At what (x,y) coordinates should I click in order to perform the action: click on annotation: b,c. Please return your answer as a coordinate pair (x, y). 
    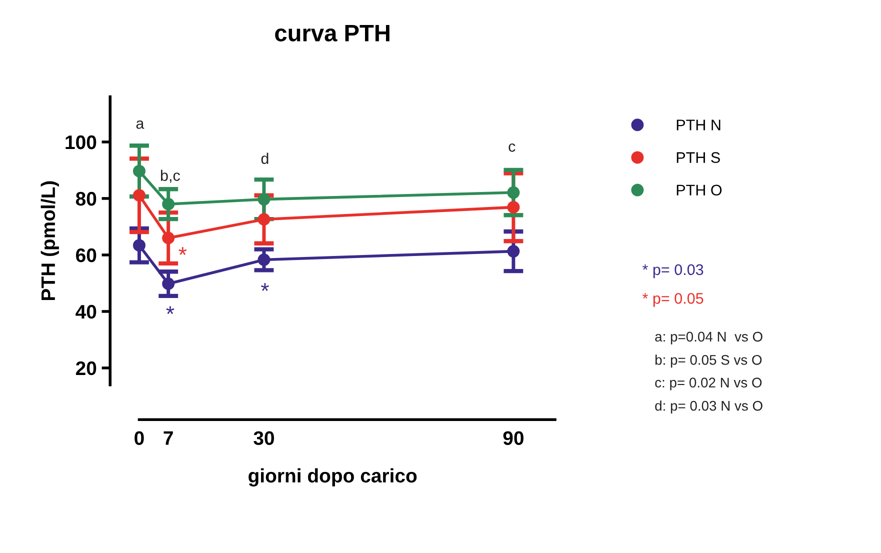
    Looking at the image, I should click on (170, 176).